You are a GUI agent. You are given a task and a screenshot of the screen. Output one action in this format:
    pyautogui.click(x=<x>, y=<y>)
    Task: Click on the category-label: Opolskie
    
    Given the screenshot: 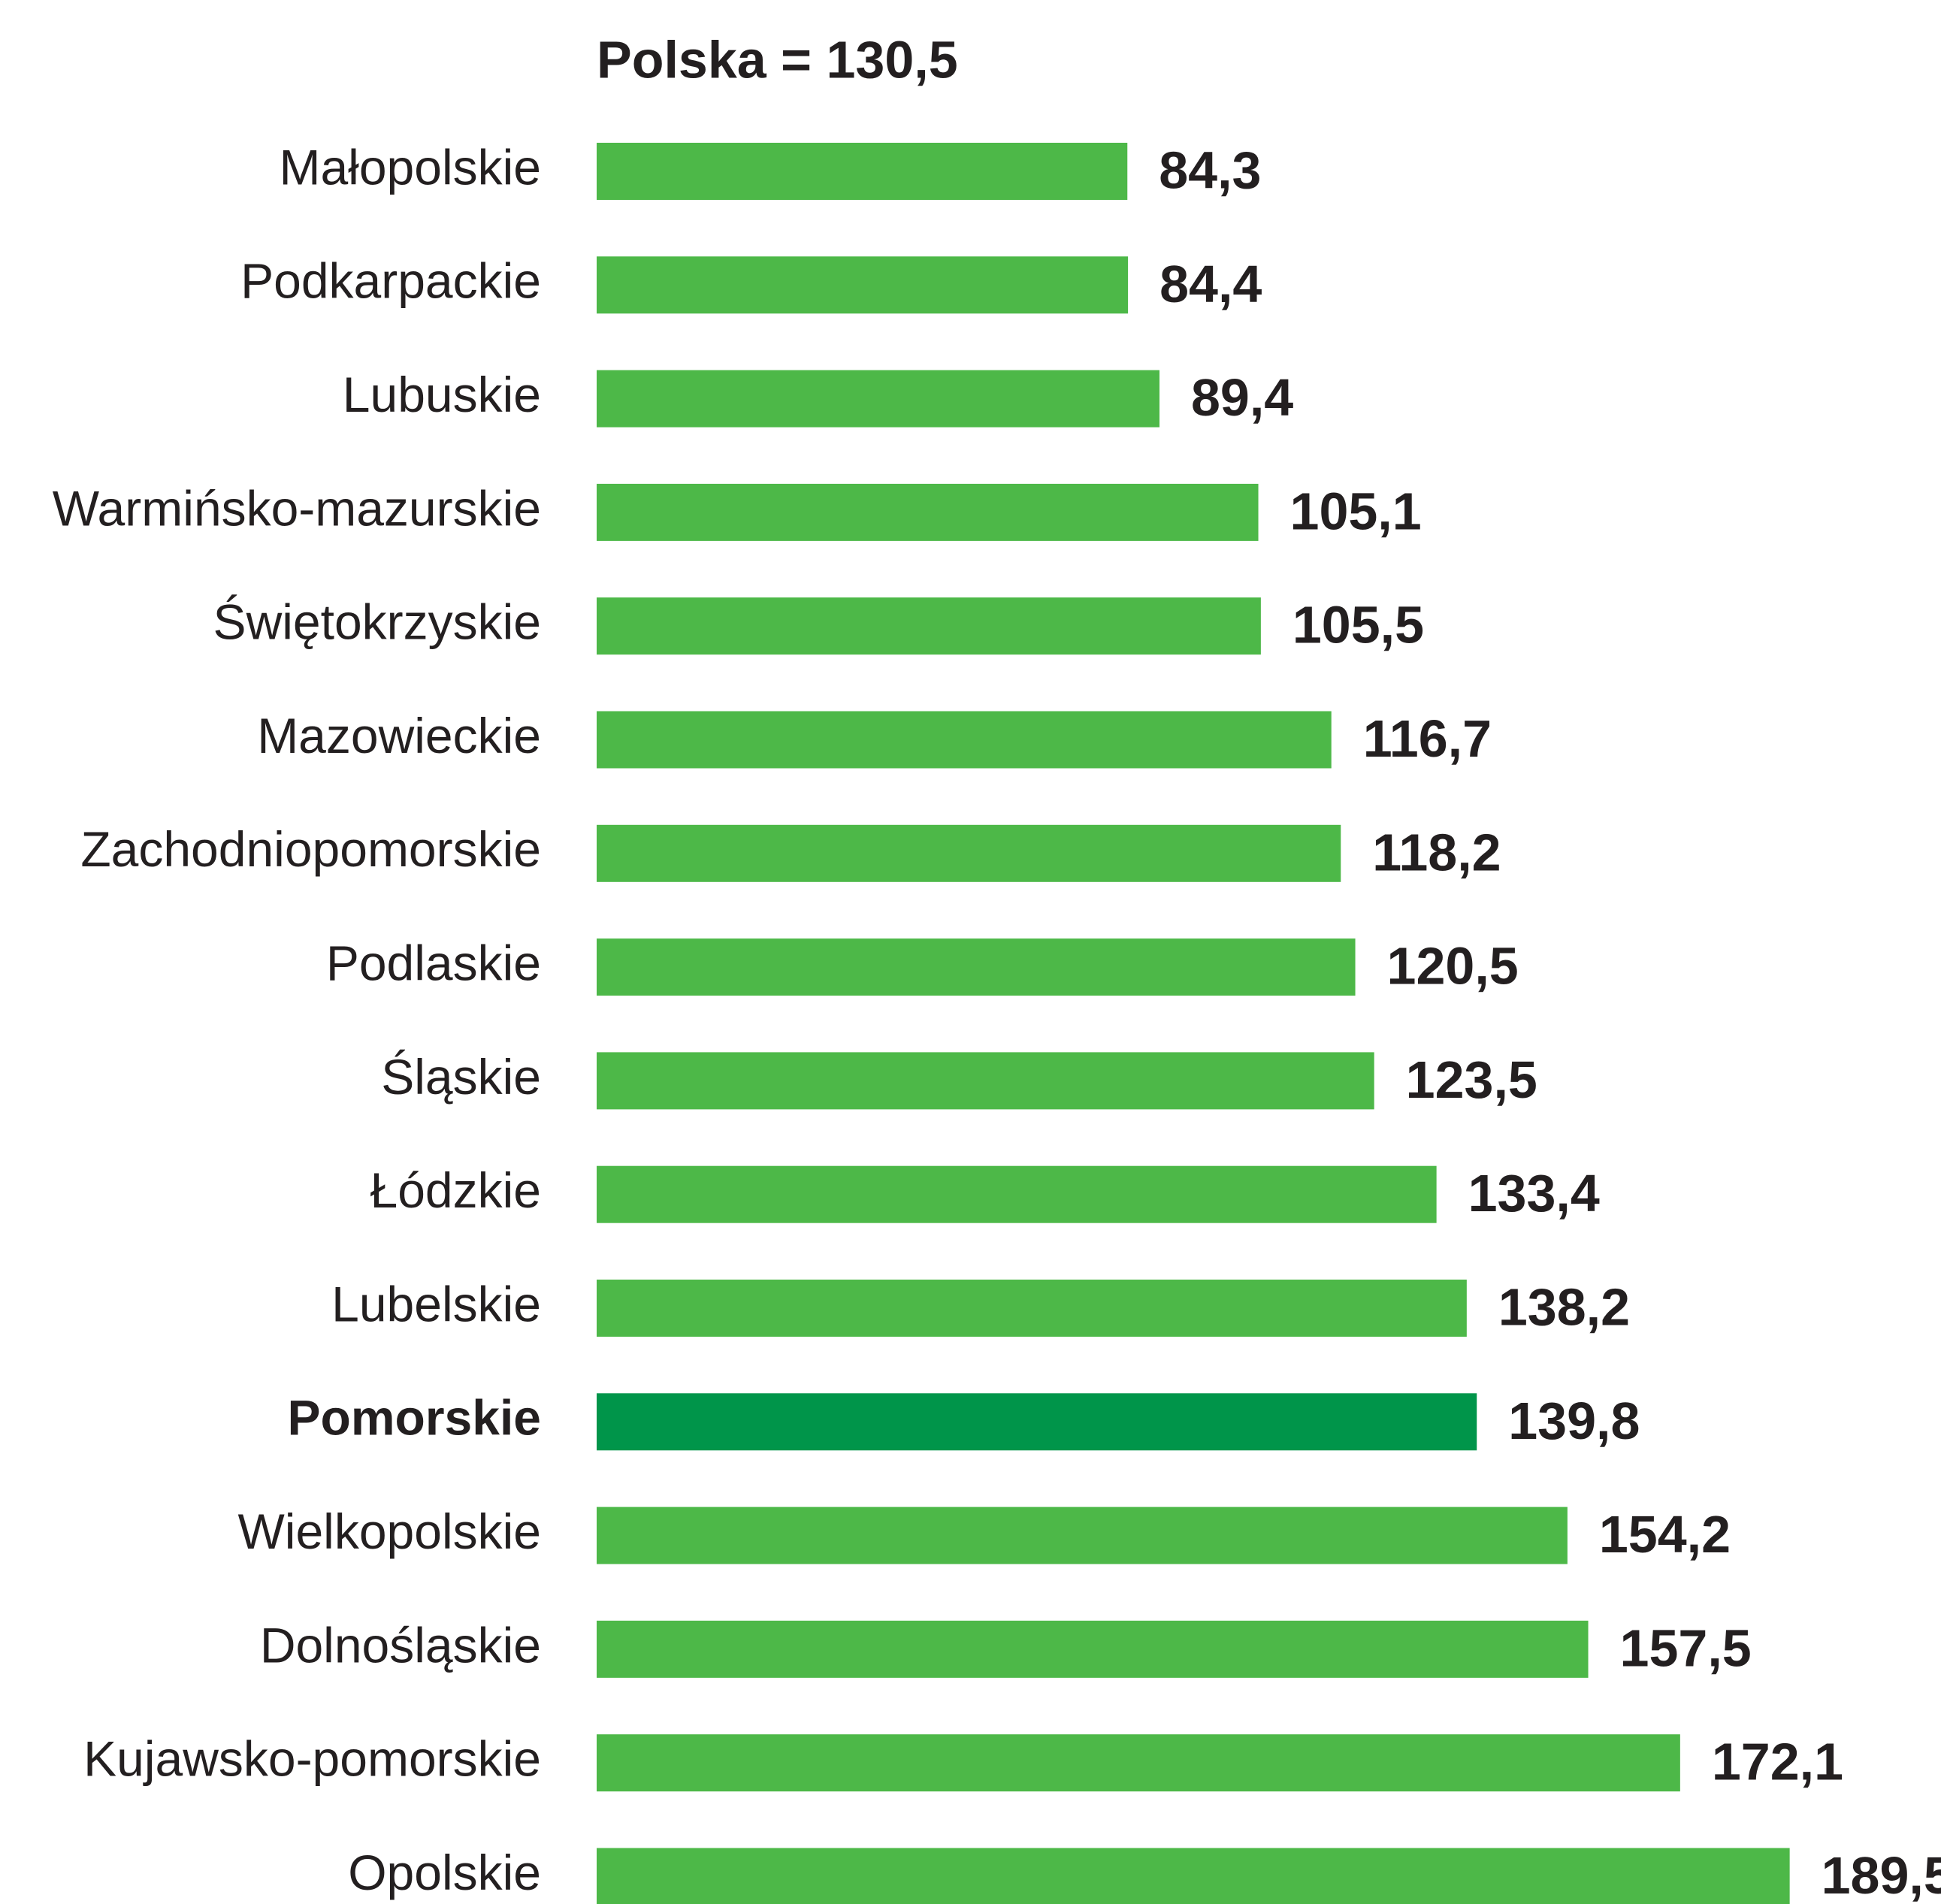 What is the action you would take?
    pyautogui.click(x=445, y=1872)
    